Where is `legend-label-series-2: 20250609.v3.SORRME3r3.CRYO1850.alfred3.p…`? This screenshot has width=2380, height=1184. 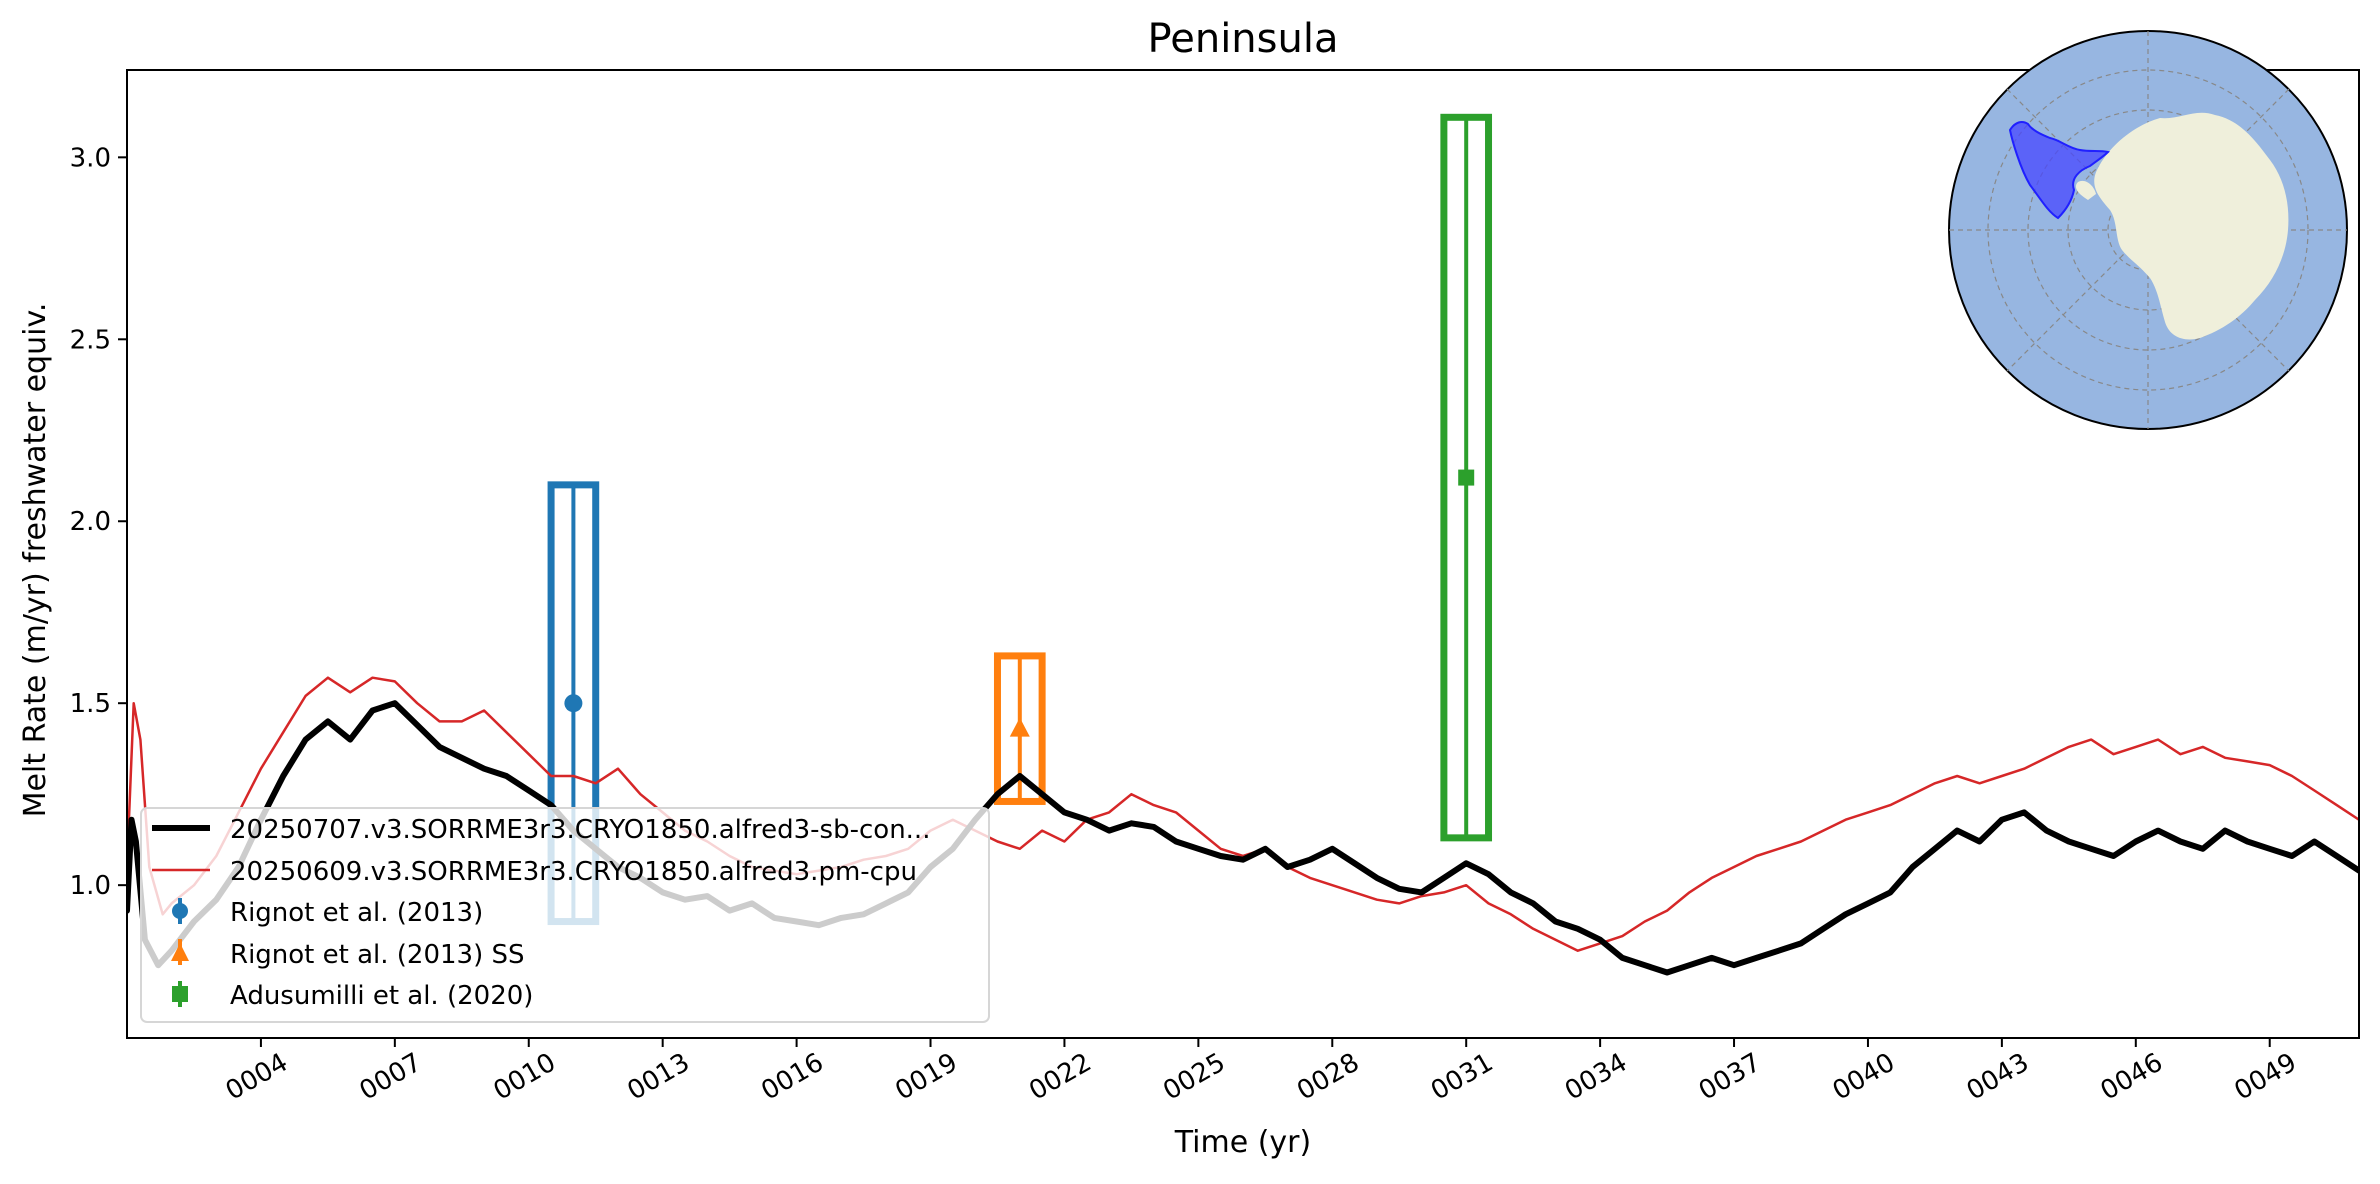
legend-label-series-2: 20250609.v3.SORRME3r3.CRYO1850.alfred3.p… is located at coordinates (573, 872).